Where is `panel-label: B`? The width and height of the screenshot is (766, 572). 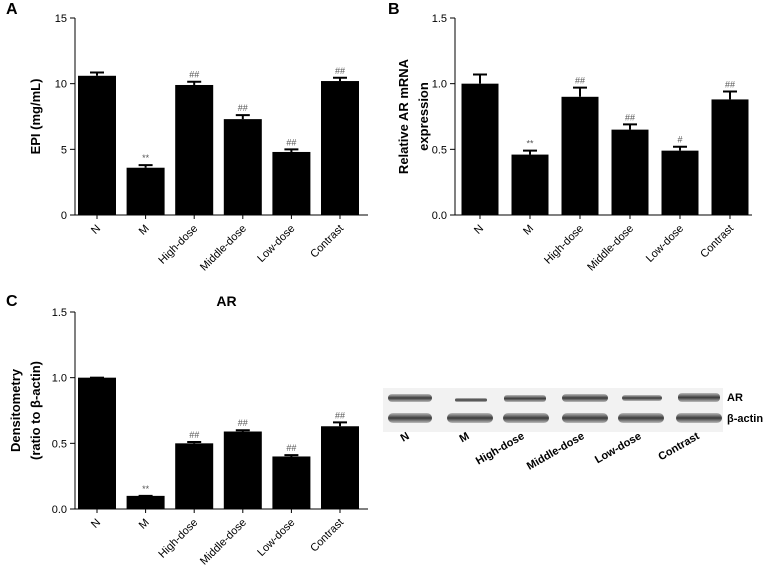 panel-label: B is located at coordinates (394, 9).